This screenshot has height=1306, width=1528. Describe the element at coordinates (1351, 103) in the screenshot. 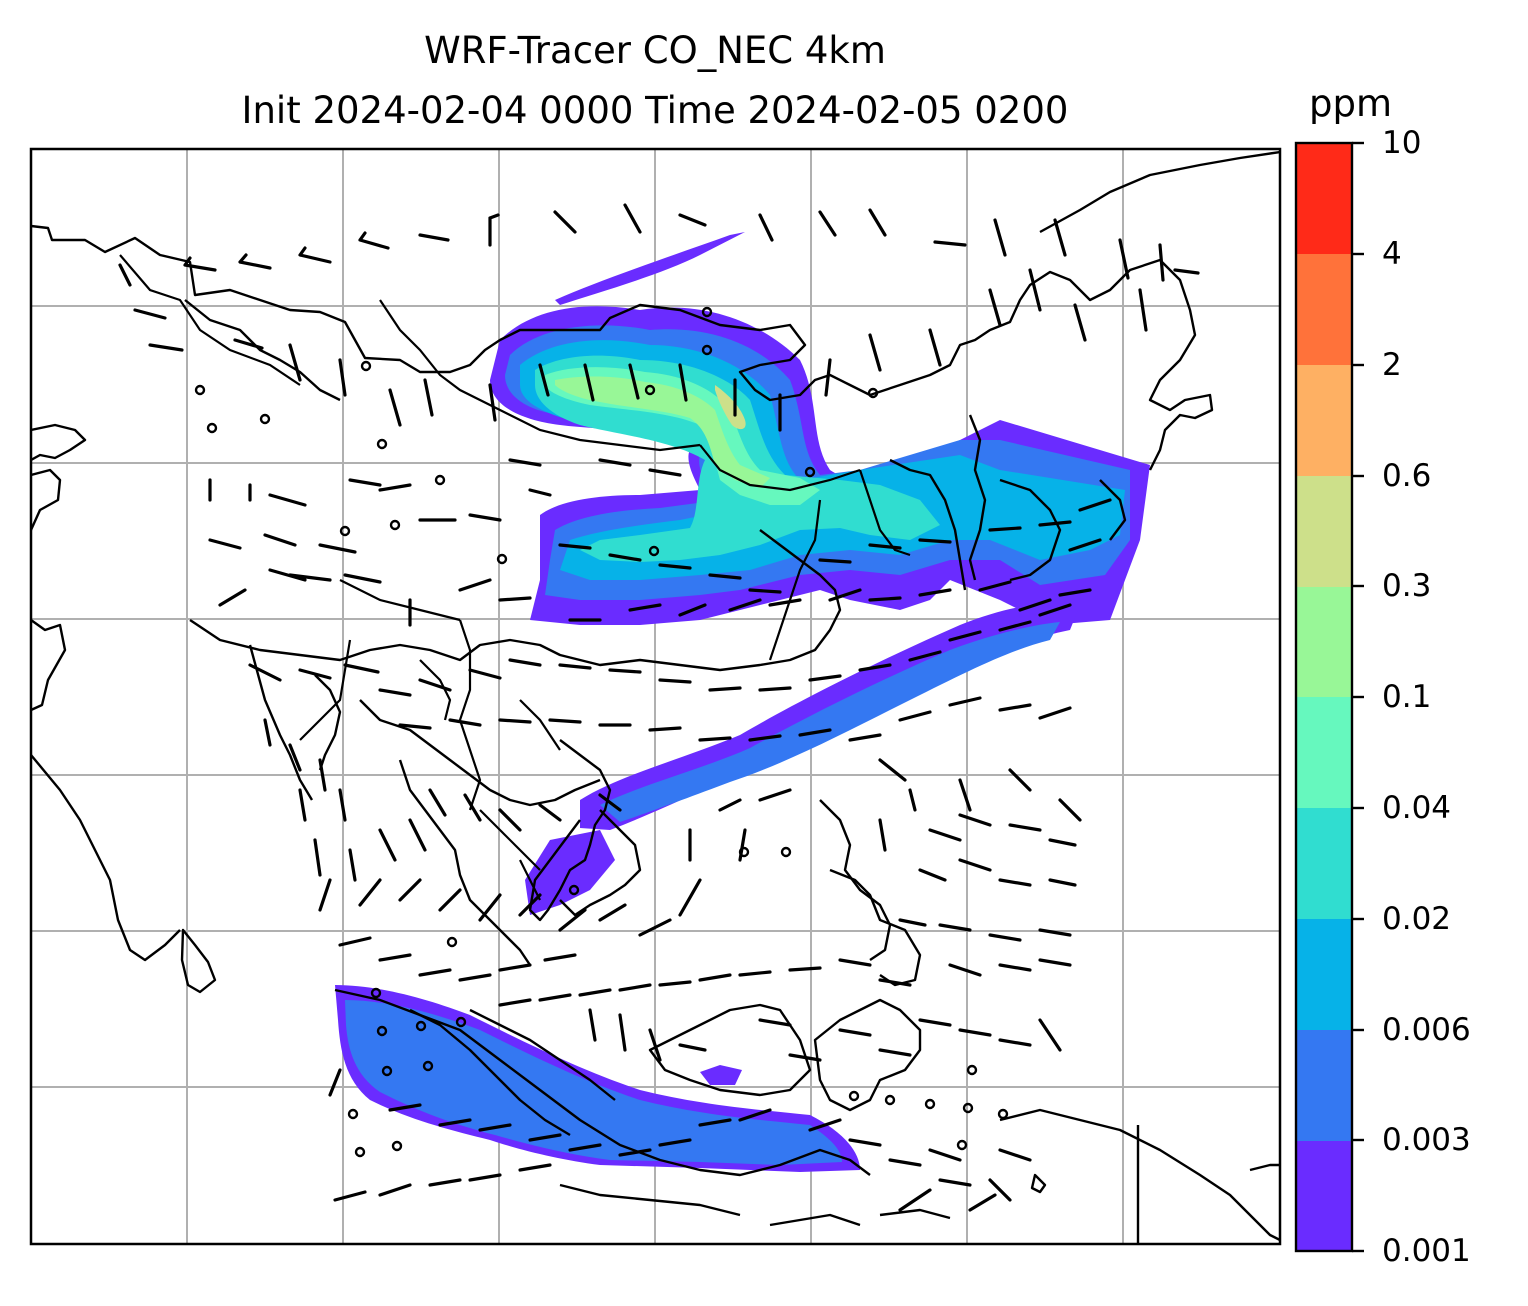

I see `colorbar-unit: ppm` at that location.